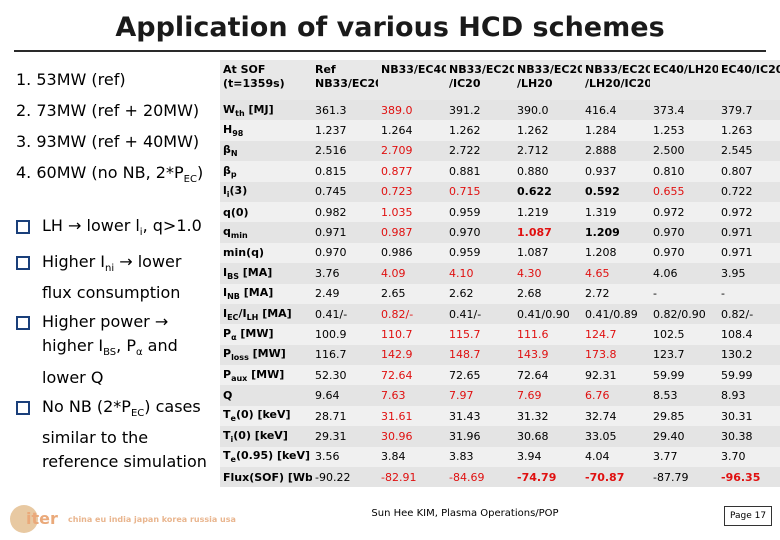 This screenshot has width=780, height=540. Describe the element at coordinates (750, 69) in the screenshot. I see `table-header-cell: EC40/IC20` at that location.